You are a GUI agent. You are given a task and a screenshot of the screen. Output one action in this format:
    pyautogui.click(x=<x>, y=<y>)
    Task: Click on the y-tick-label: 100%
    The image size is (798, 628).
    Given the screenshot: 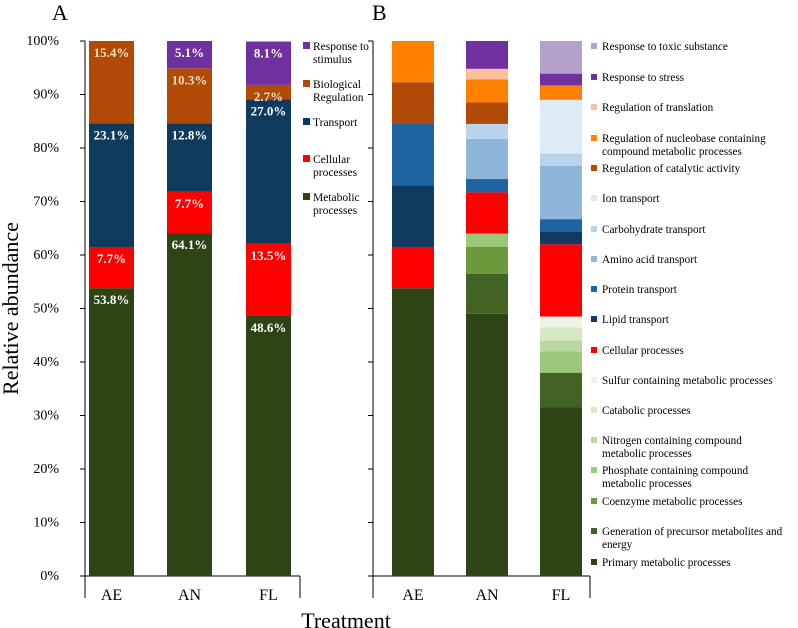 What is the action you would take?
    pyautogui.click(x=42, y=41)
    